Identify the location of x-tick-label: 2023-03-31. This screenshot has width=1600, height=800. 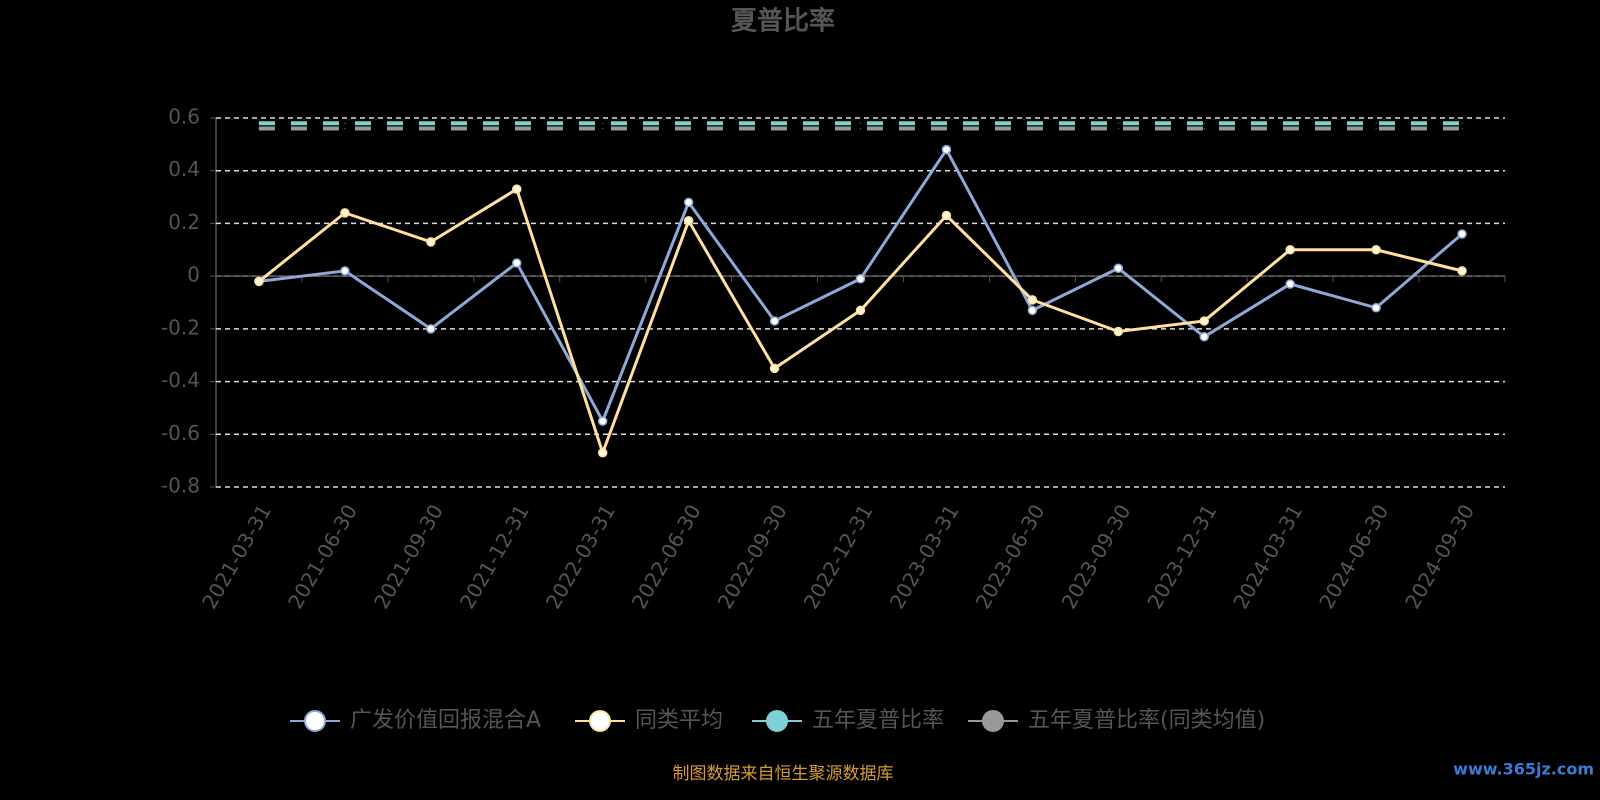
(924, 556).